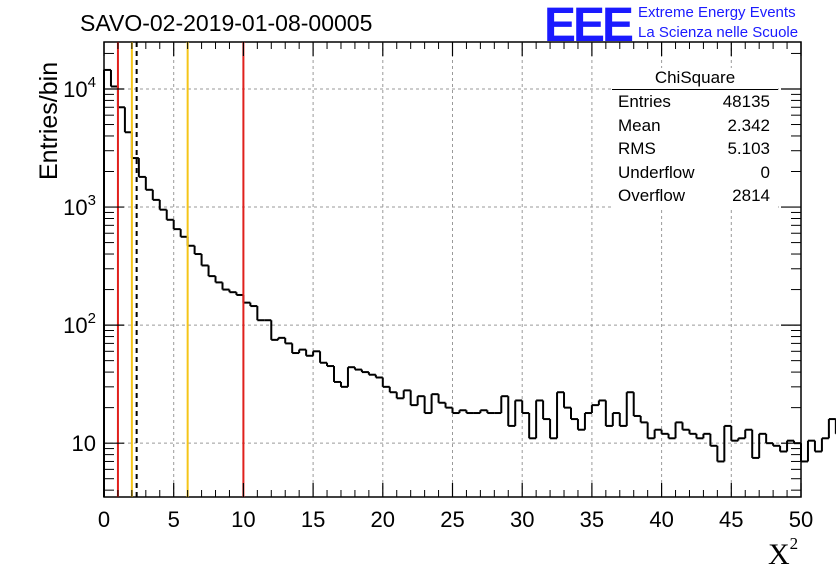 Image resolution: width=836 pixels, height=572 pixels. What do you see at coordinates (751, 195) in the screenshot?
I see `stats-value: 2814` at bounding box center [751, 195].